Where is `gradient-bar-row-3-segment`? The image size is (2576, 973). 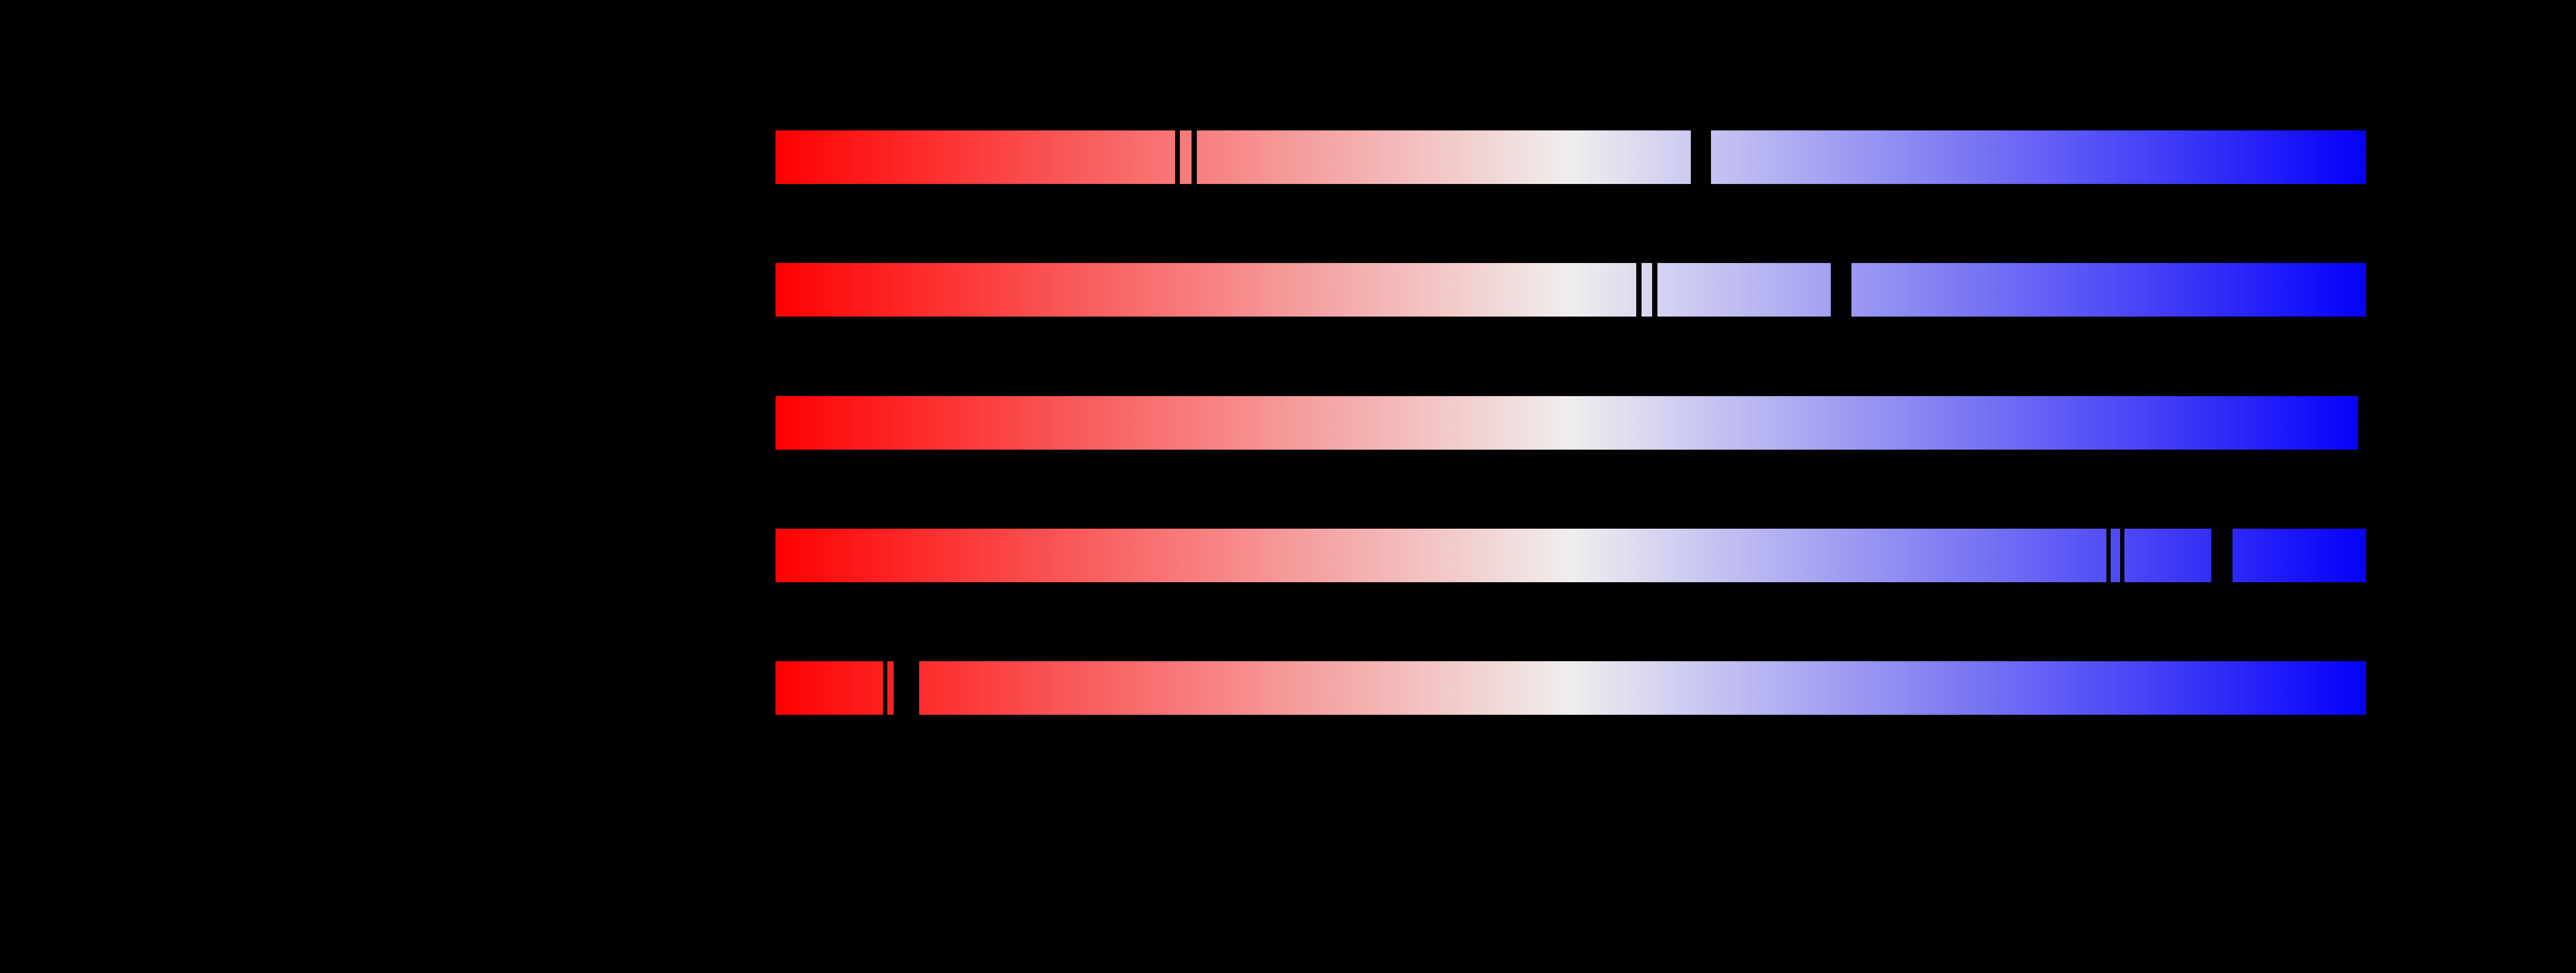 gradient-bar-row-3-segment is located at coordinates (1566, 423).